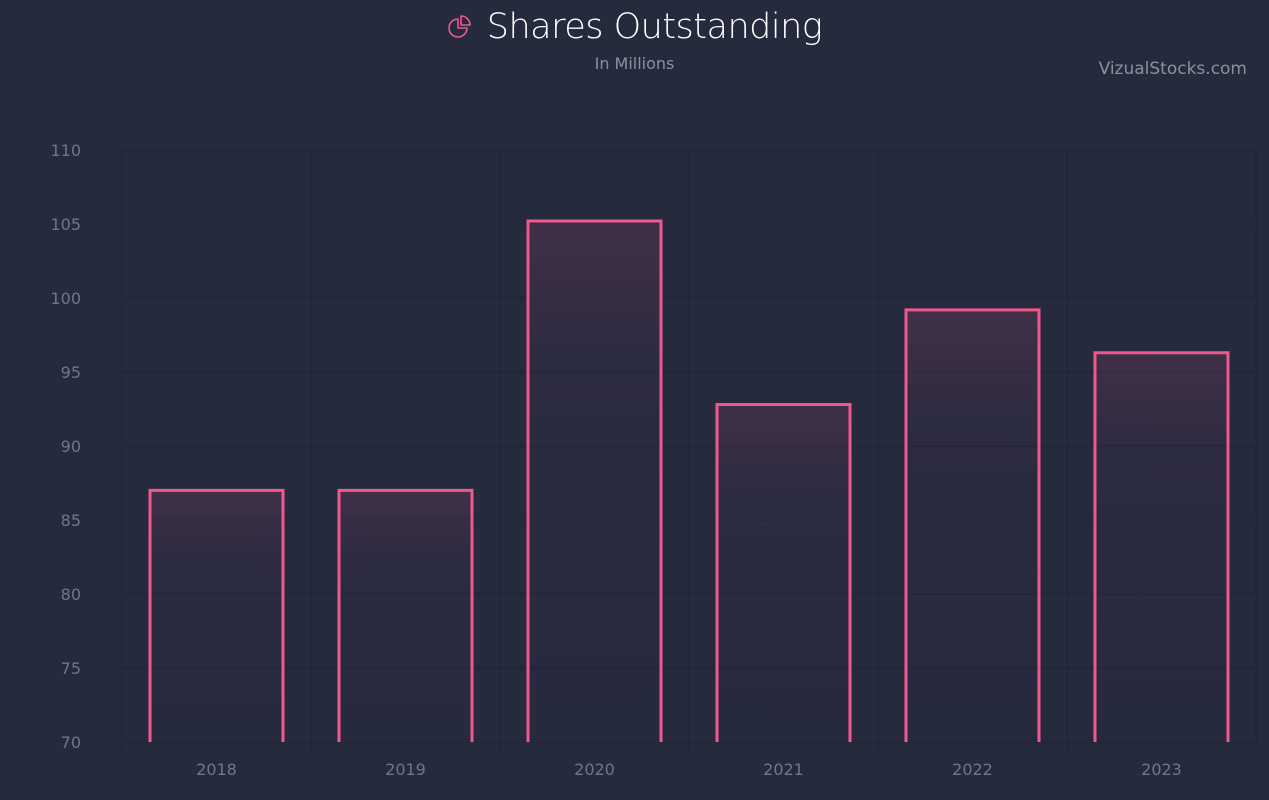 Image resolution: width=1269 pixels, height=800 pixels. What do you see at coordinates (1161, 769) in the screenshot?
I see `x-tick-label: 2023` at bounding box center [1161, 769].